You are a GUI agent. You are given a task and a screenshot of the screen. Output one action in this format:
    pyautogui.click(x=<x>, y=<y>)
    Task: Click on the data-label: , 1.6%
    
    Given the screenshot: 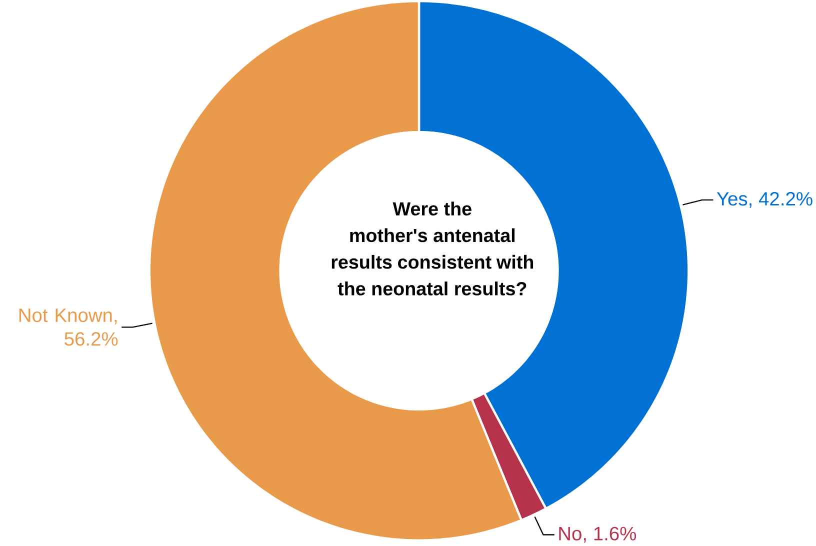 What is the action you would take?
    pyautogui.click(x=610, y=534)
    